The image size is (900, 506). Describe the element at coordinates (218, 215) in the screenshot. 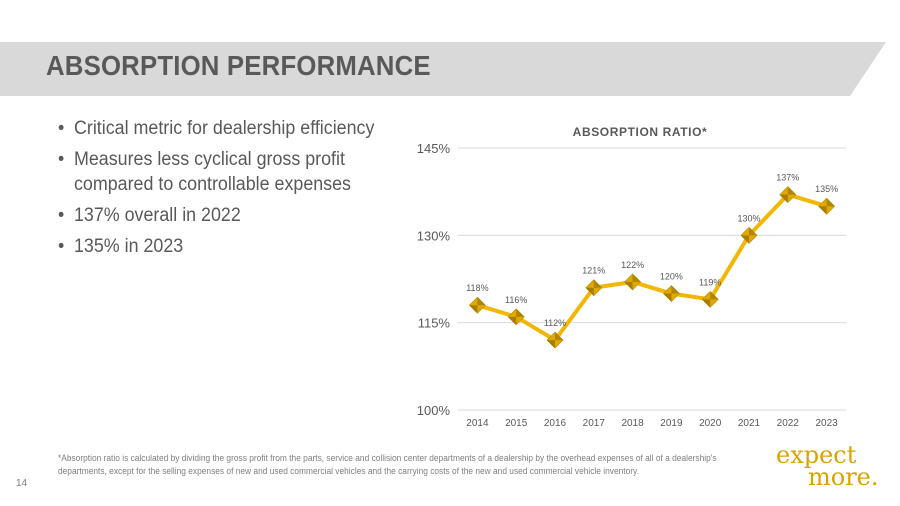

I see `bullet-item: 137% overall in 2022` at that location.